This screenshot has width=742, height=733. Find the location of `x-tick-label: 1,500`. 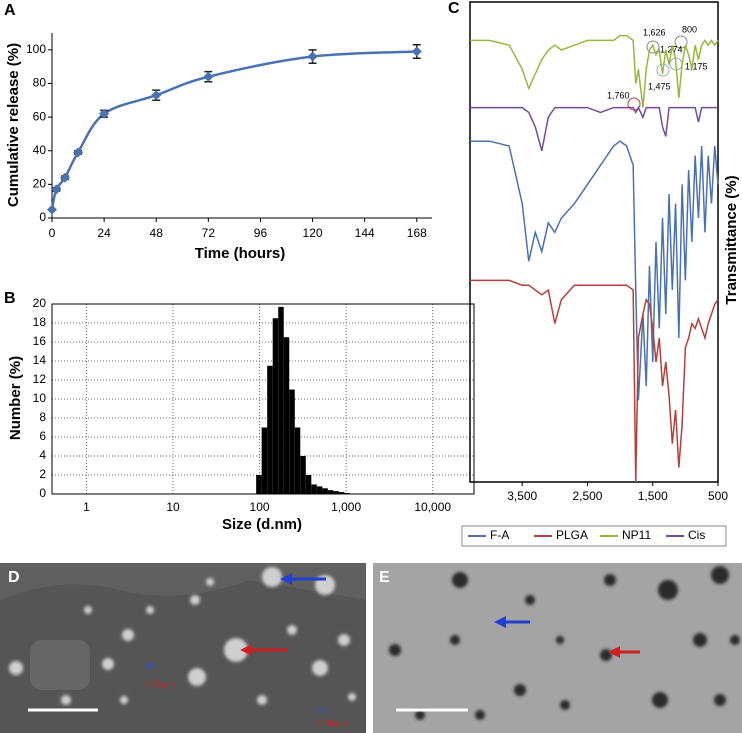

x-tick-label: 1,500 is located at coordinates (653, 496).